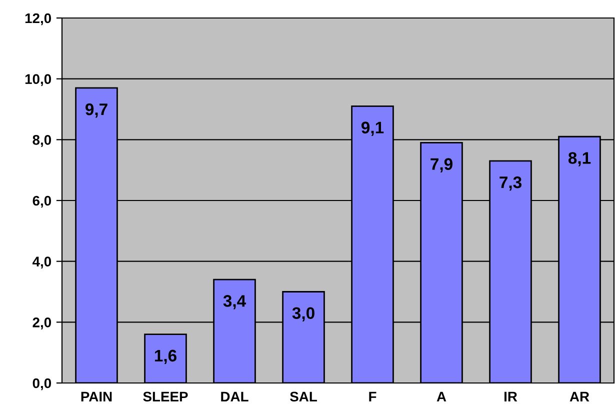  Describe the element at coordinates (511, 397) in the screenshot. I see `x-tick-label: IR` at that location.